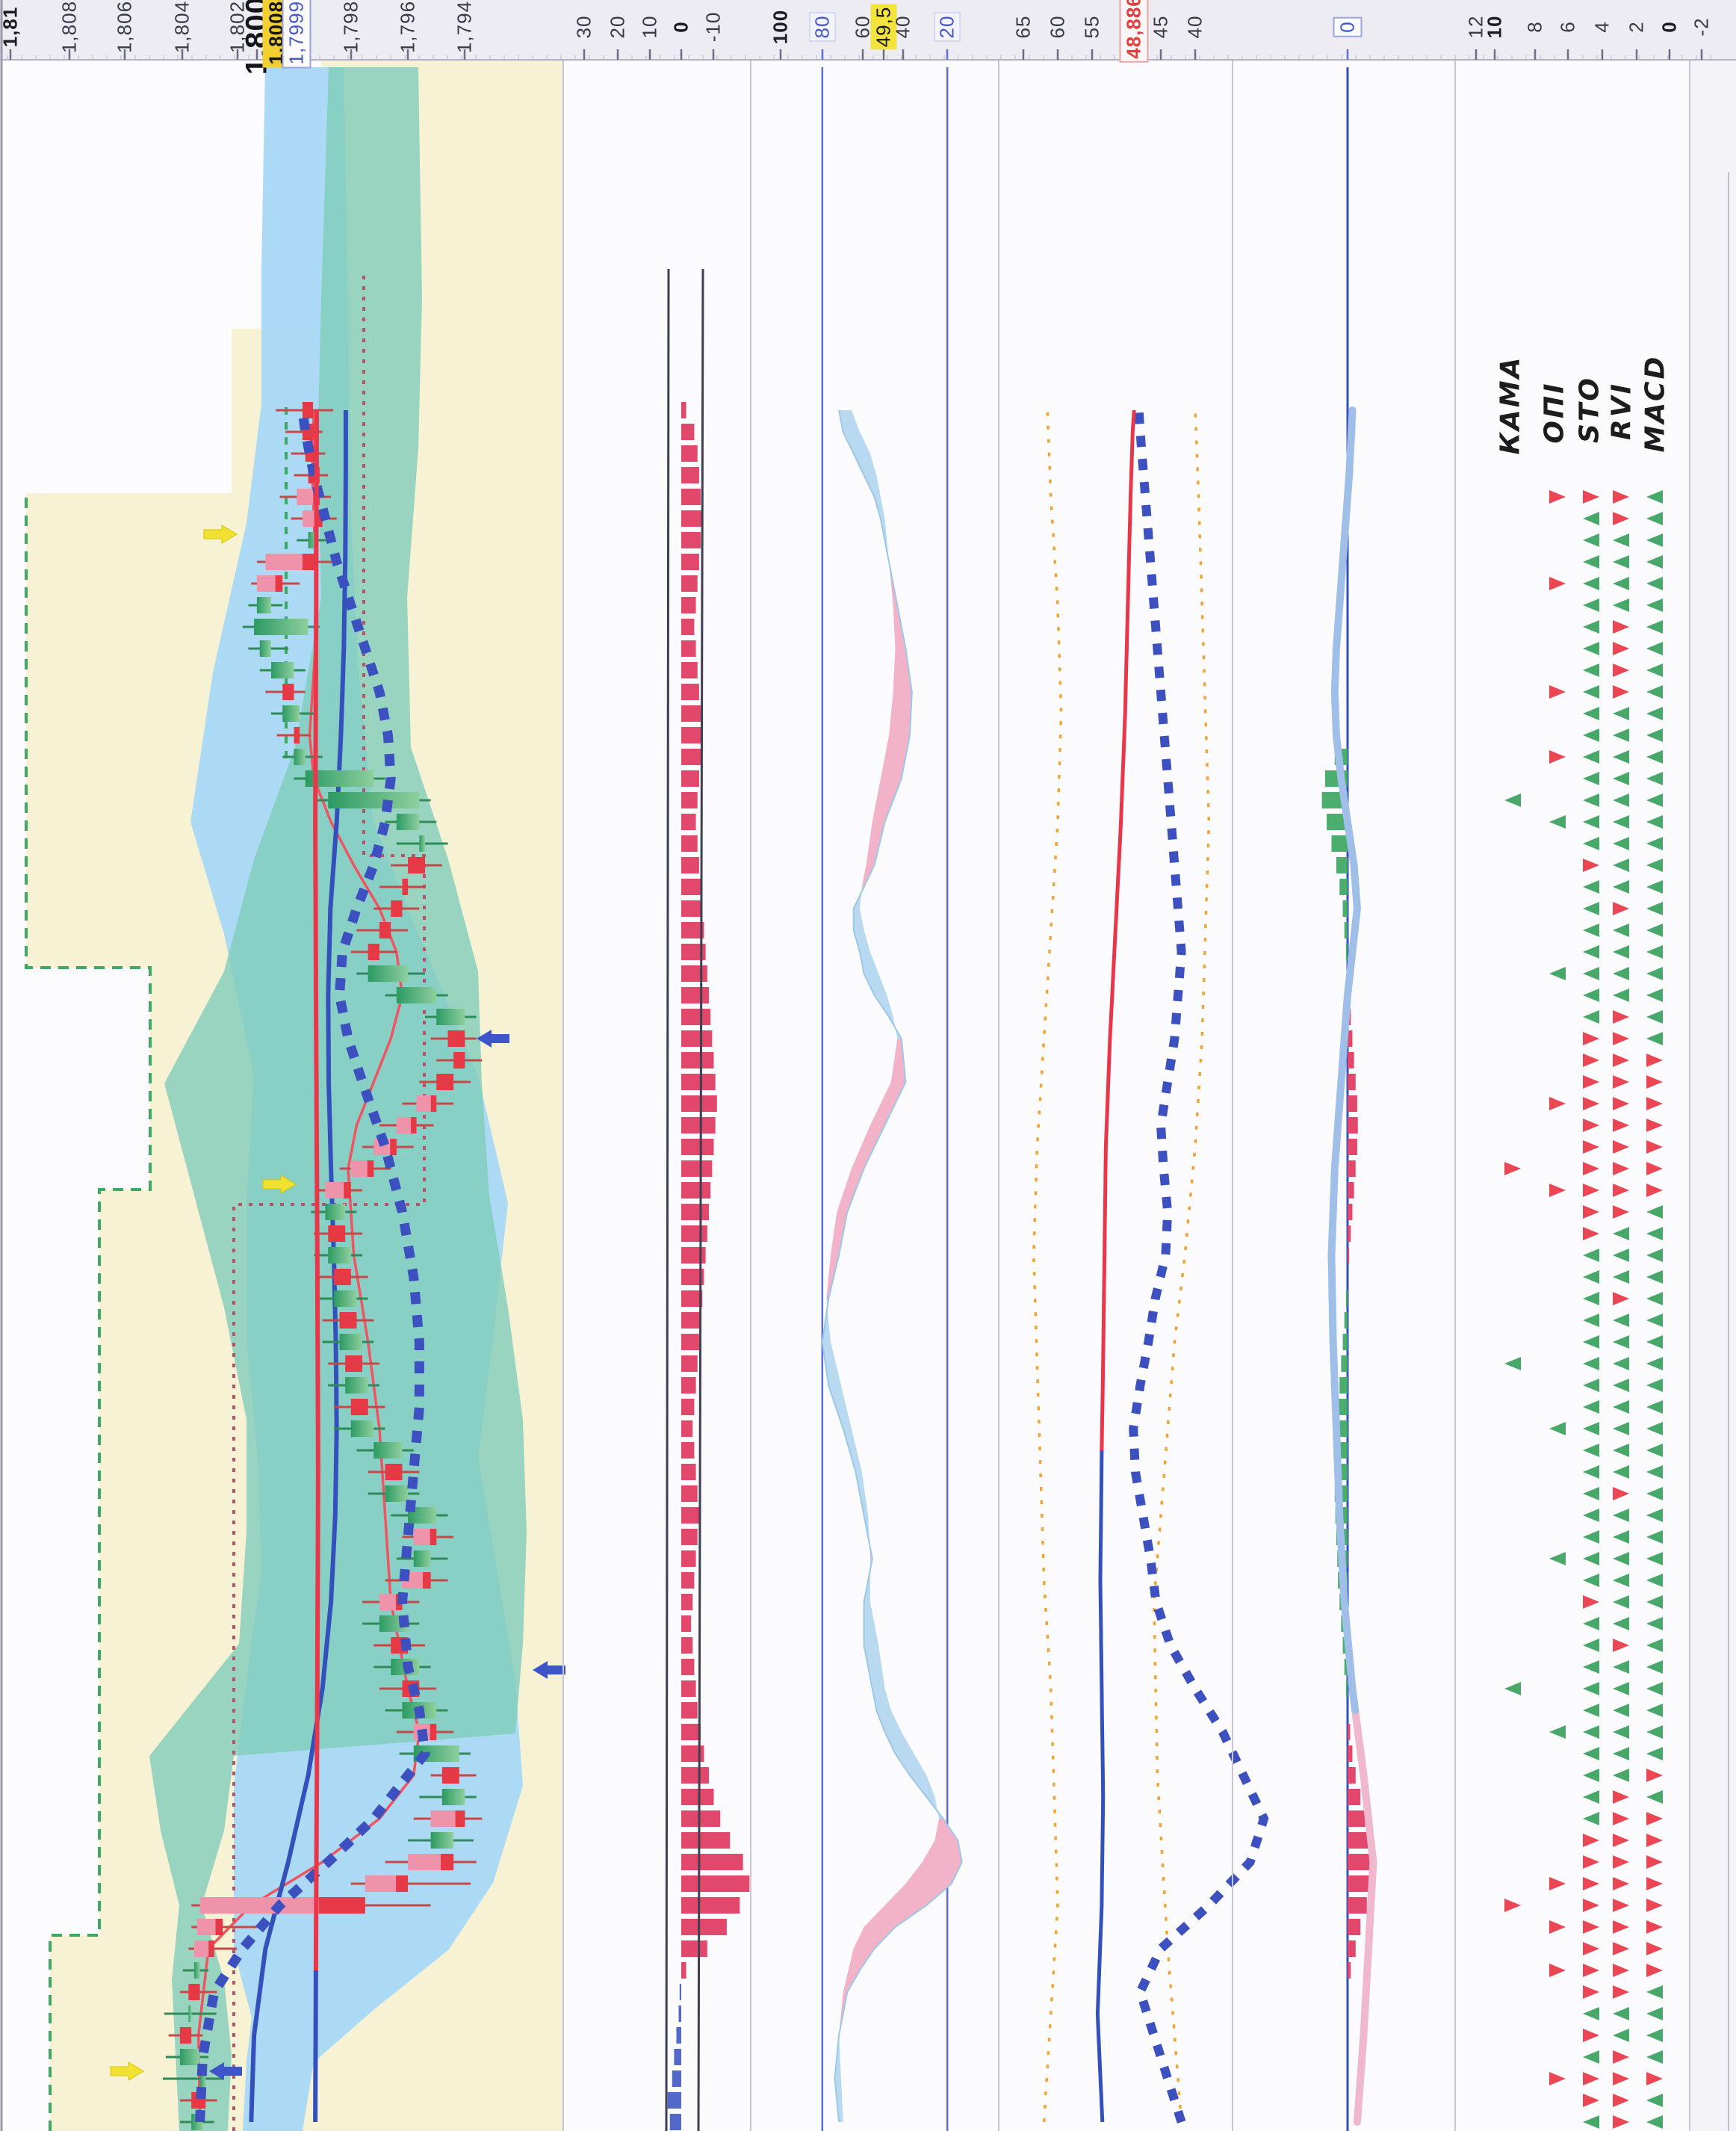 The width and height of the screenshot is (1736, 2131). I want to click on axis-label-stochastic-80: 80, so click(822, 27).